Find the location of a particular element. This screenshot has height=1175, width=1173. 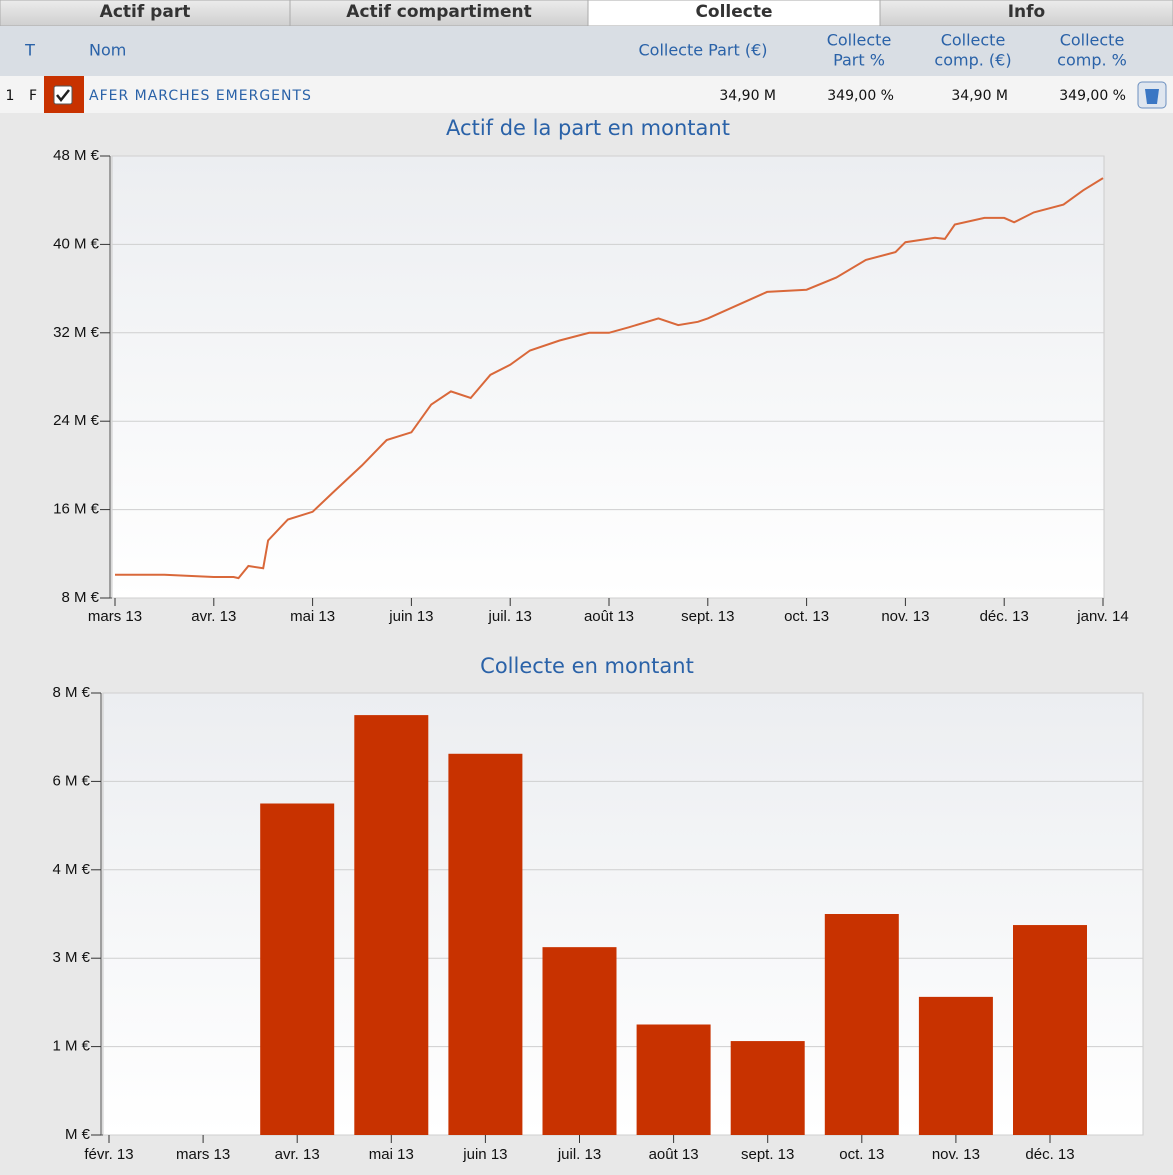

y-tick-label: 24 M € is located at coordinates (76, 420).